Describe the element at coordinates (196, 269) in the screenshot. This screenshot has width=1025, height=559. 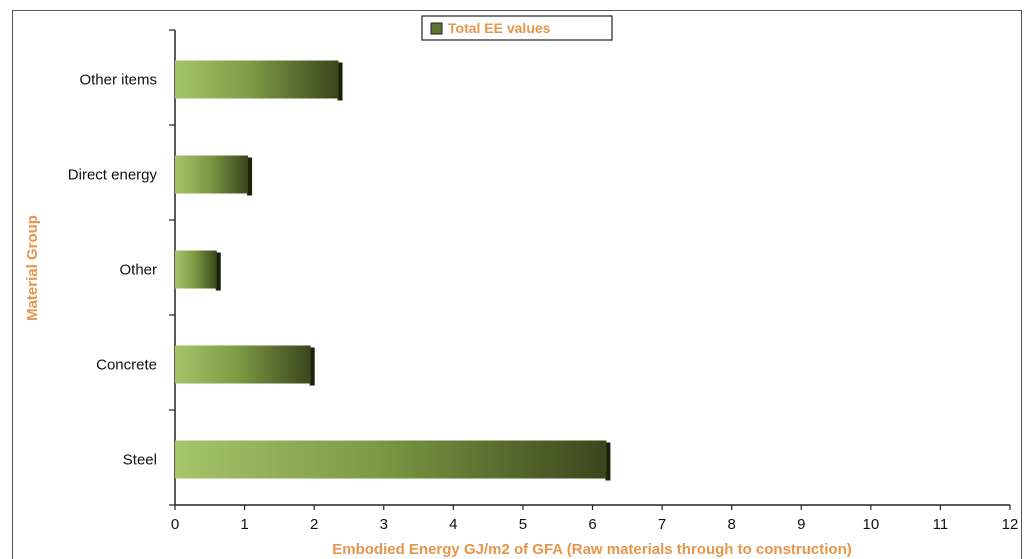
I see `bar-other` at that location.